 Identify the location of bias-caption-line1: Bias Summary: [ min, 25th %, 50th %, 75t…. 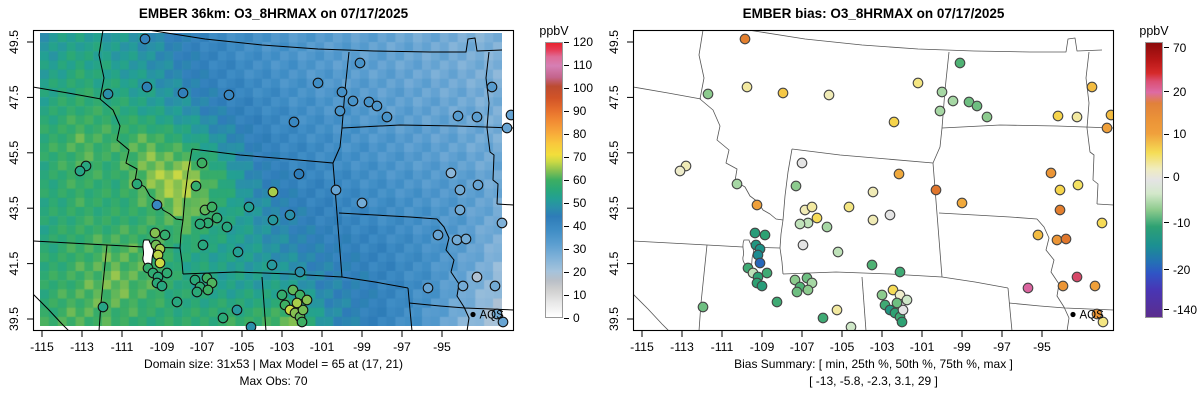
(873, 364).